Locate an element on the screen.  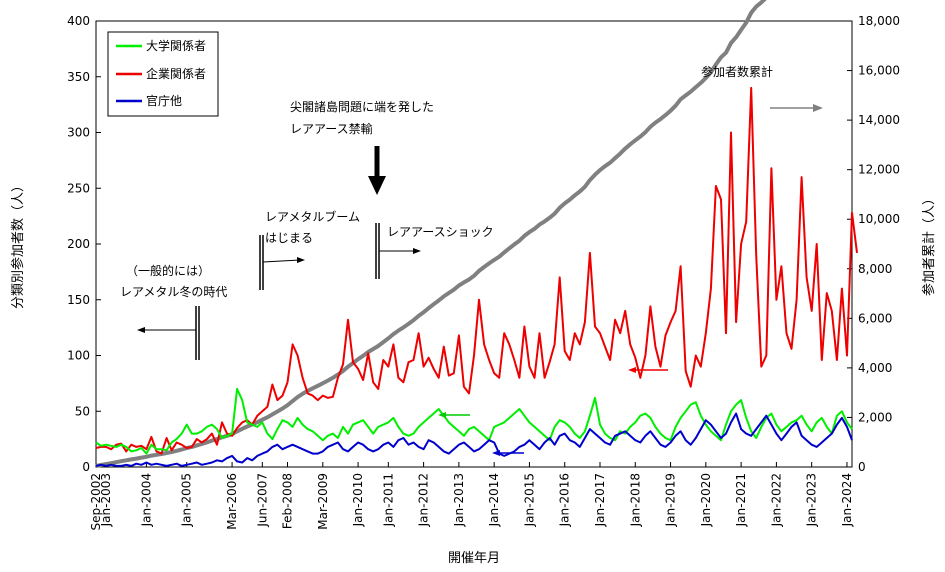
right-tick-label: 16,000 is located at coordinates (879, 71).